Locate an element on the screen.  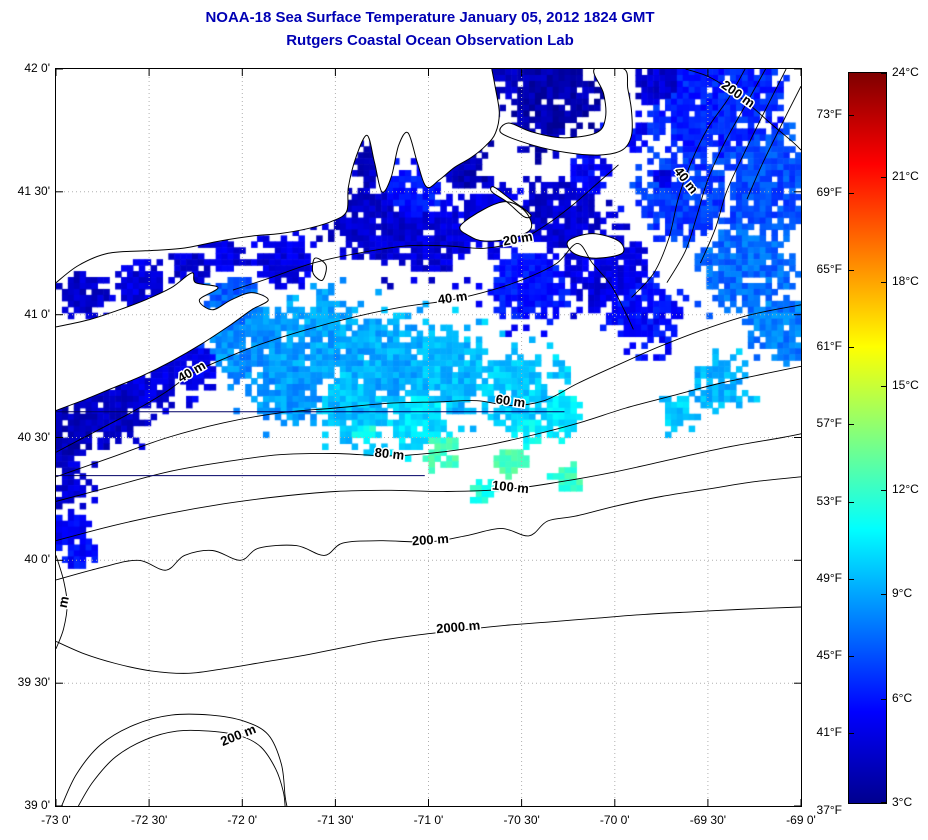
y-tick-label: 42 0' is located at coordinates (37, 68).